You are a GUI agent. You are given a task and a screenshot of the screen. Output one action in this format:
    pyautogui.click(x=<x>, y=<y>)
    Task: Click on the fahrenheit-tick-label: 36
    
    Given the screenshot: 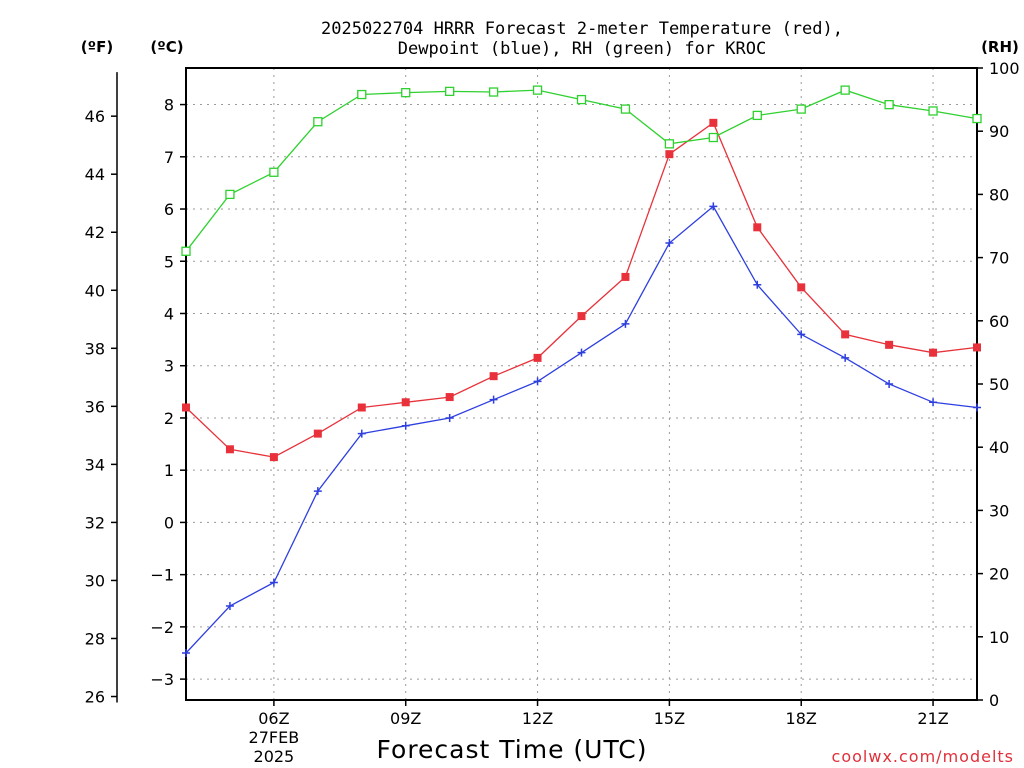 What is the action you would take?
    pyautogui.click(x=95, y=406)
    